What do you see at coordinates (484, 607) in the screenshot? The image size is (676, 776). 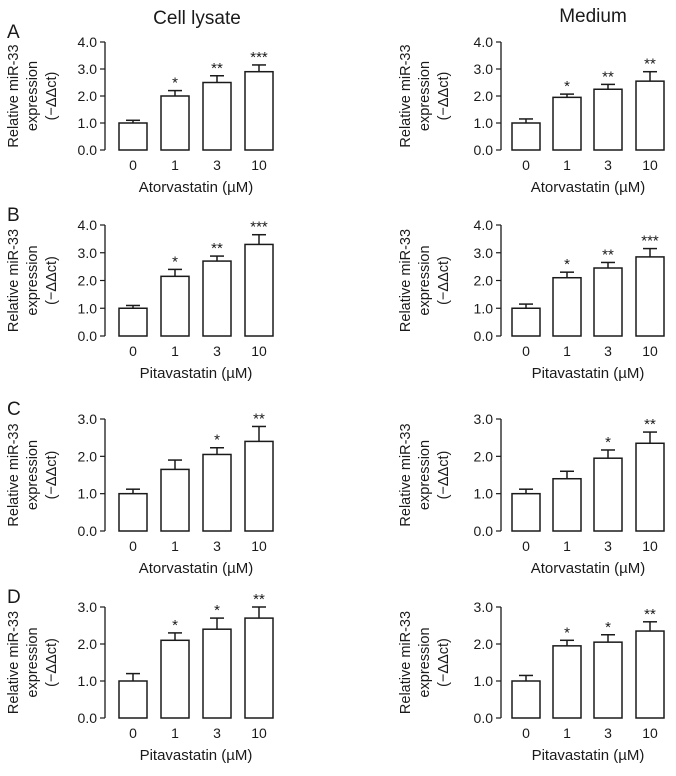 I see `chart-d-medium-y-tick-label: 3.0` at bounding box center [484, 607].